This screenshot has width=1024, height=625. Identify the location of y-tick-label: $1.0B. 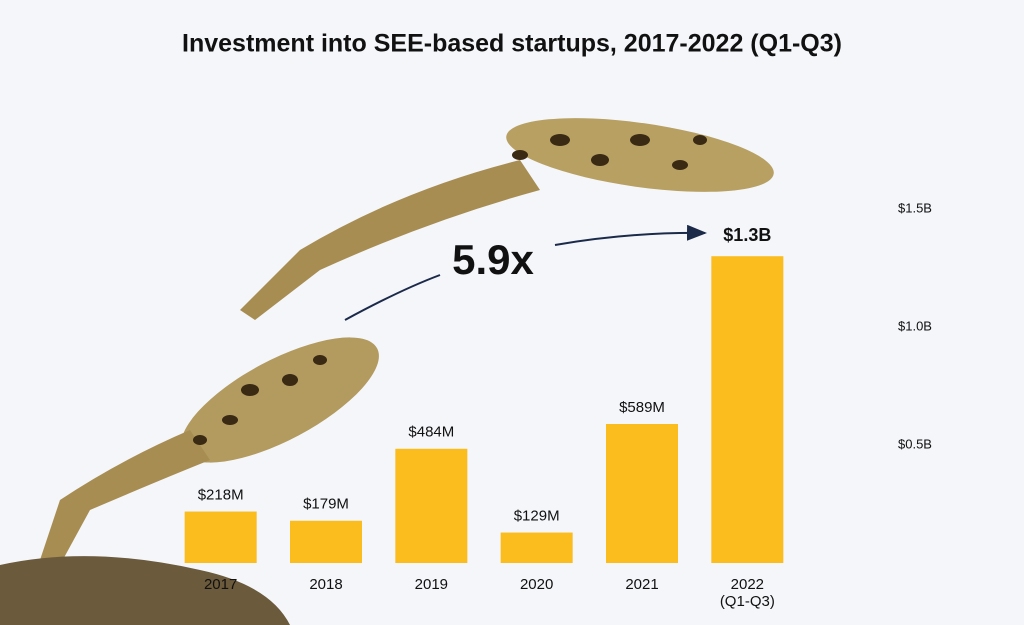
(915, 325).